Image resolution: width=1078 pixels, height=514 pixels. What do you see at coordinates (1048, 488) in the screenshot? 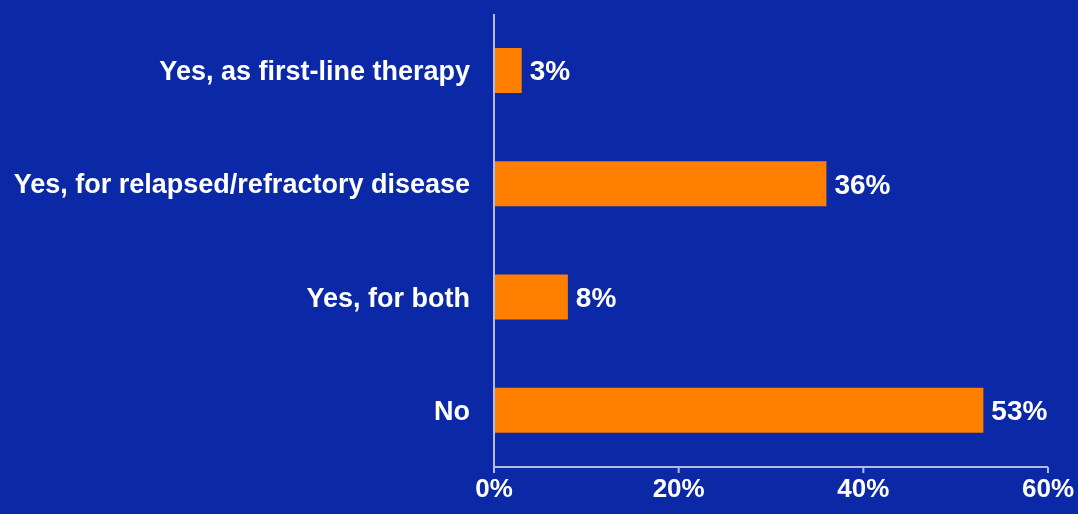
I see `x-tick-label: 60%` at bounding box center [1048, 488].